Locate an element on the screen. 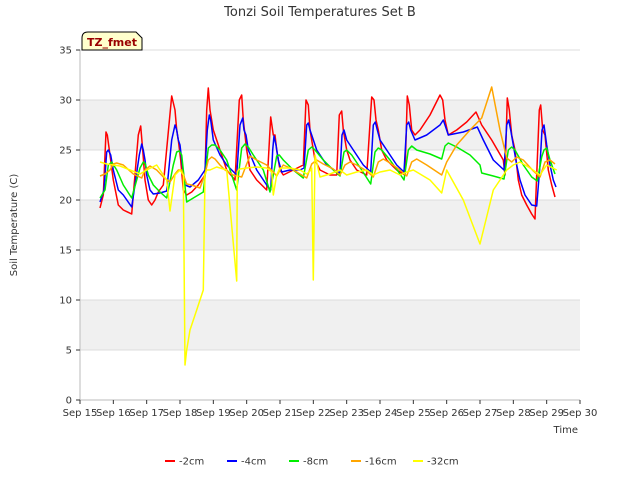  x-tick-label: Sep 30 is located at coordinates (580, 413).